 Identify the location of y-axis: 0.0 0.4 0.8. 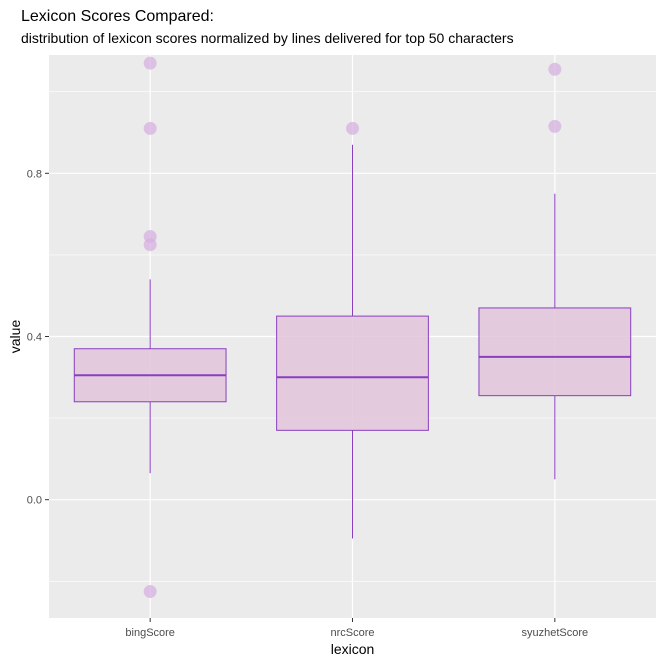
(38, 337).